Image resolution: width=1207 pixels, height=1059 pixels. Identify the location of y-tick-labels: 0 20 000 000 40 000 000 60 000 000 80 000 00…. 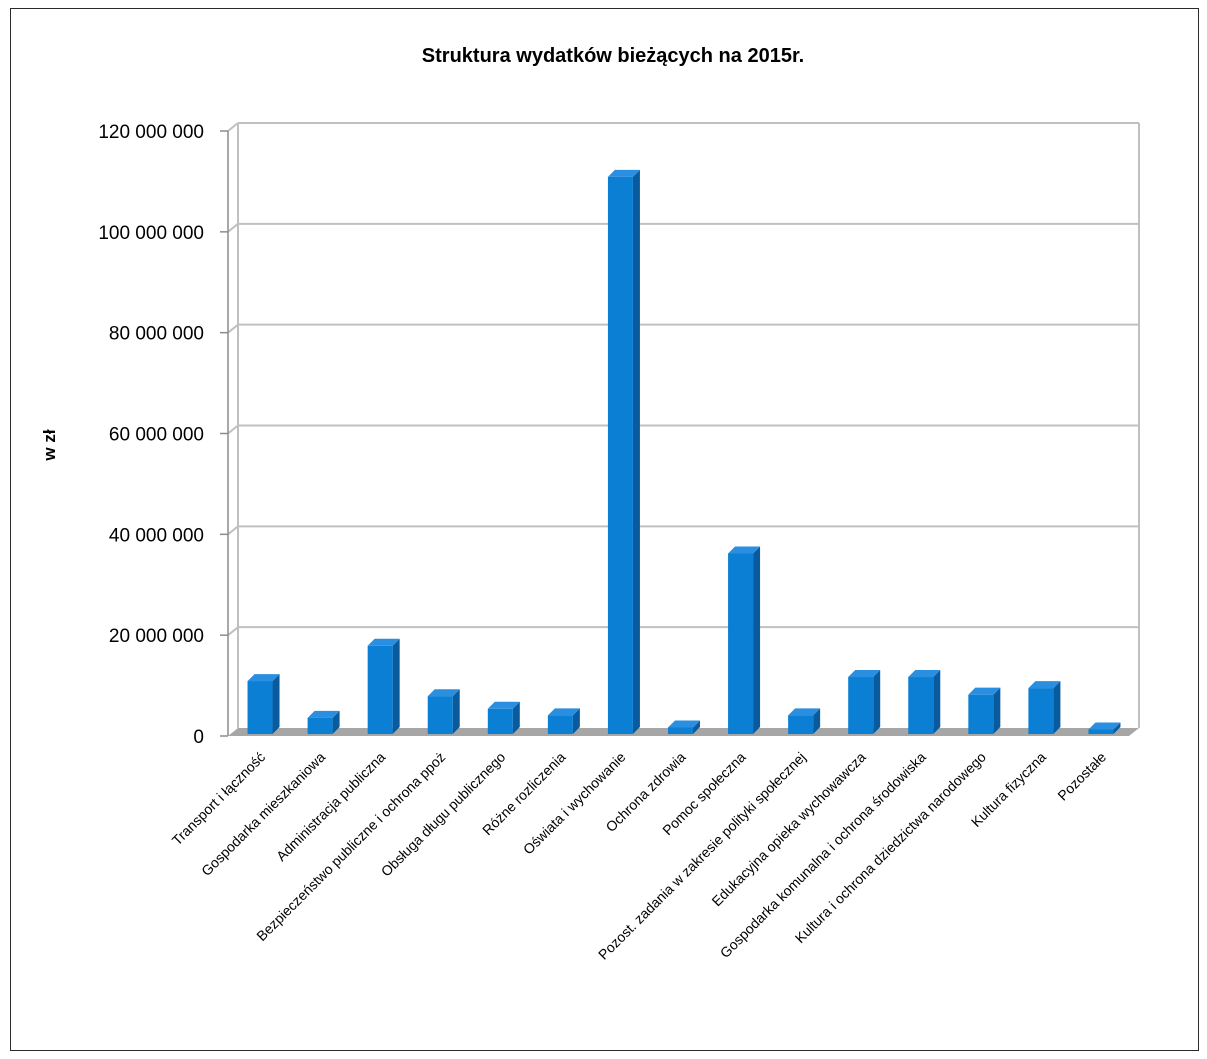
(151, 435).